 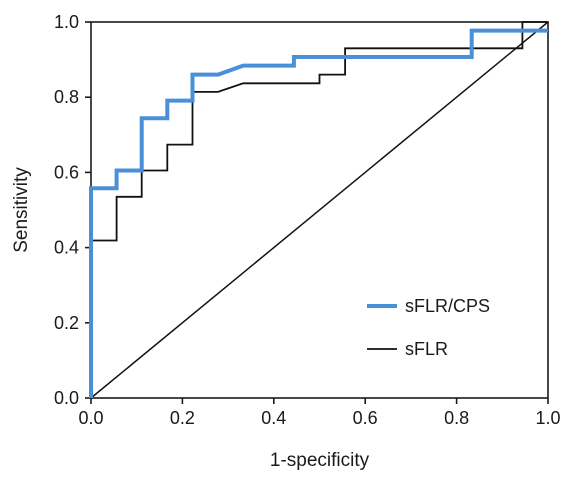 What do you see at coordinates (21, 210) in the screenshot?
I see `y-axis-title: Sensitivity` at bounding box center [21, 210].